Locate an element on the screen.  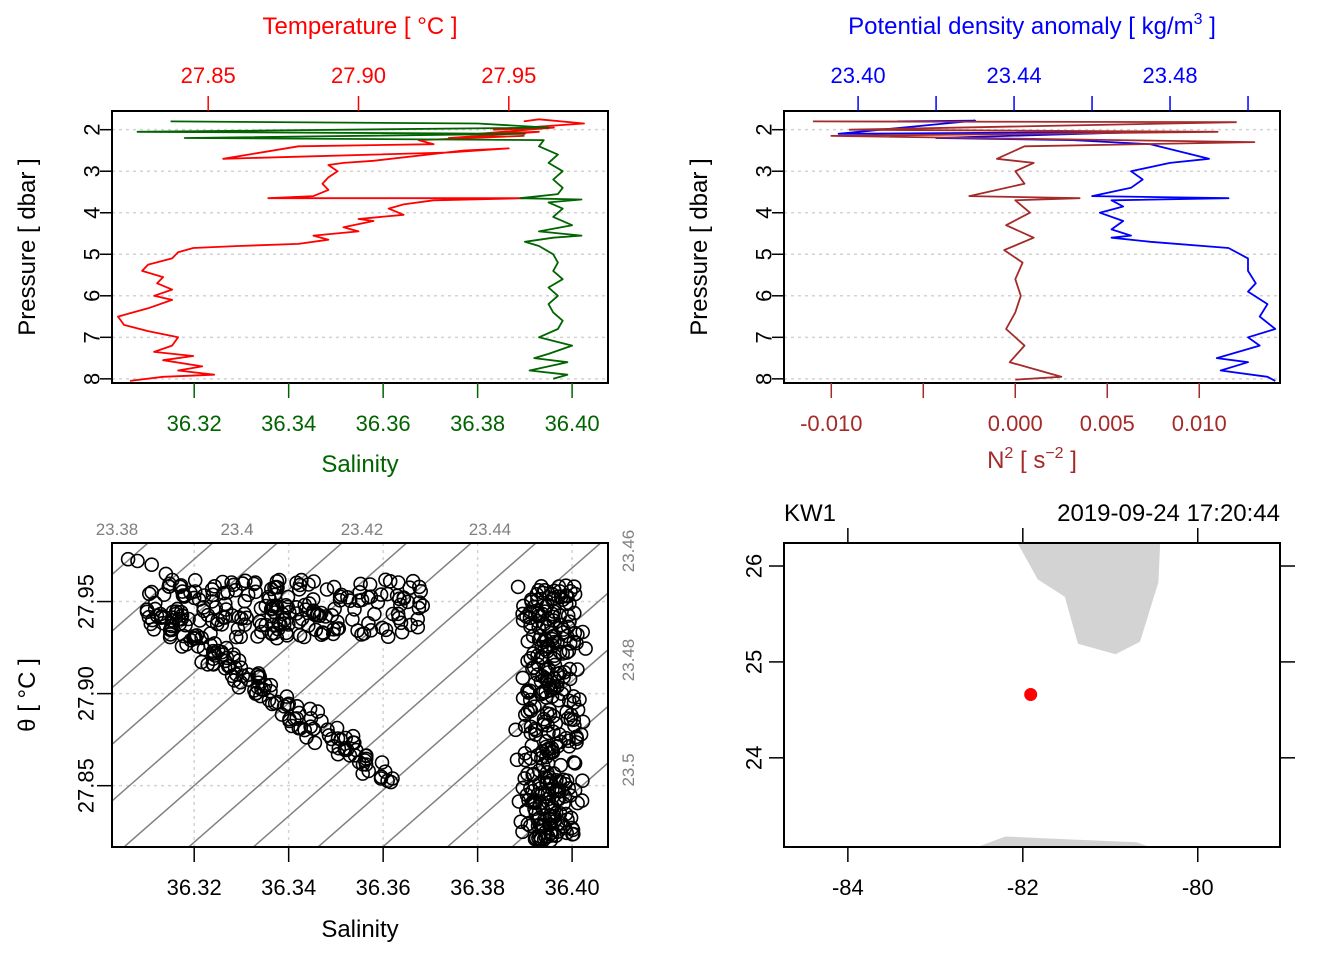
latitude-tick-label: 24 is located at coordinates (754, 758).